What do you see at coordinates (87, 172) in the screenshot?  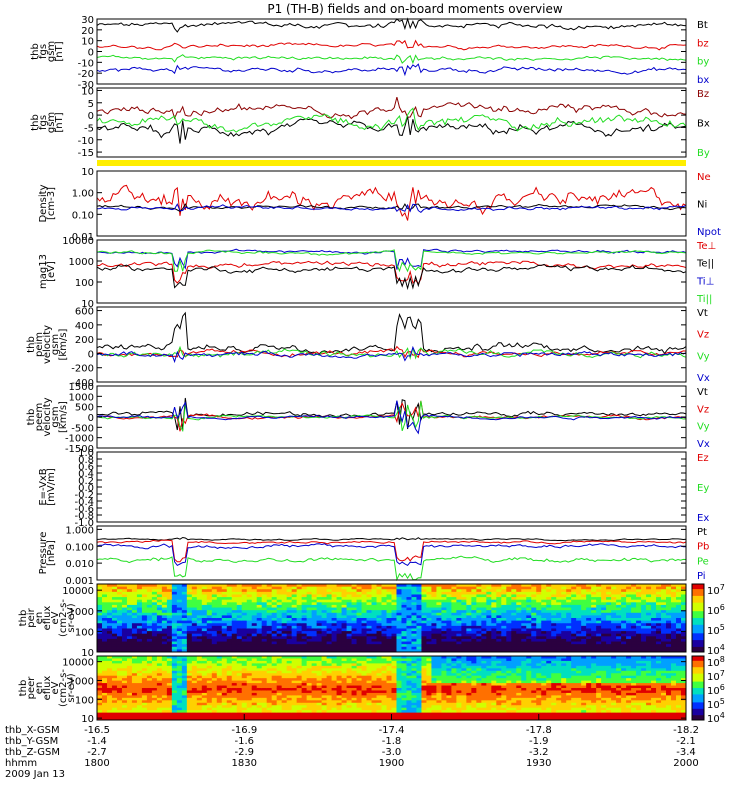 I see `y-tick-label: 10` at bounding box center [87, 172].